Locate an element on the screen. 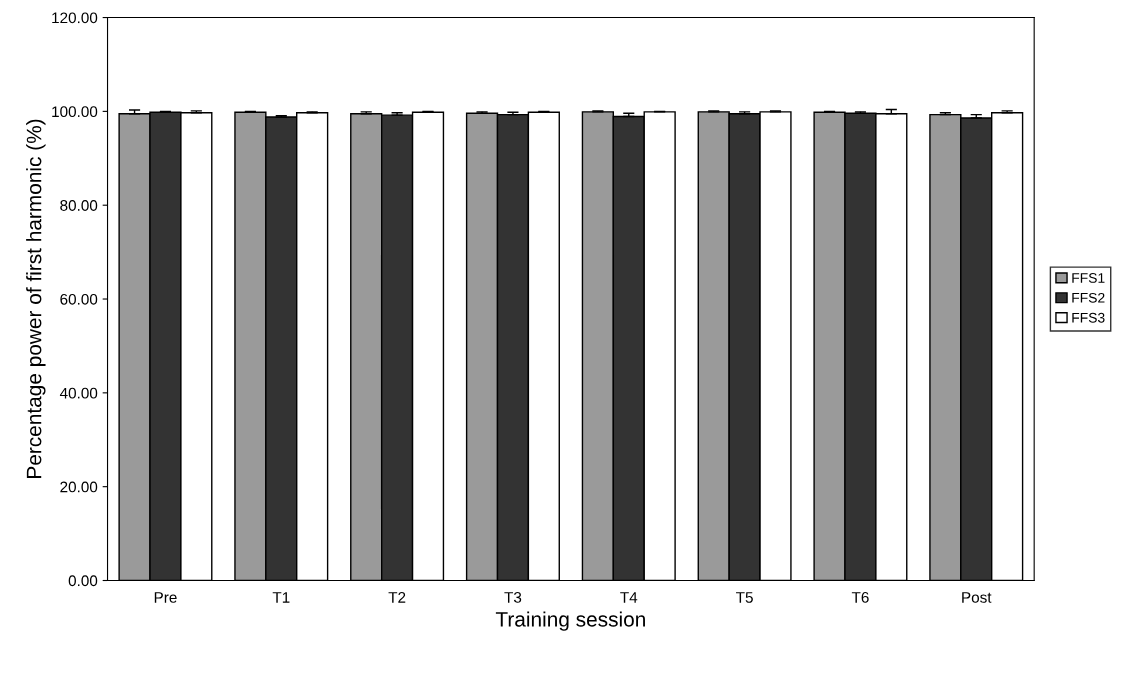  x-tick-label: T3 is located at coordinates (513, 597).